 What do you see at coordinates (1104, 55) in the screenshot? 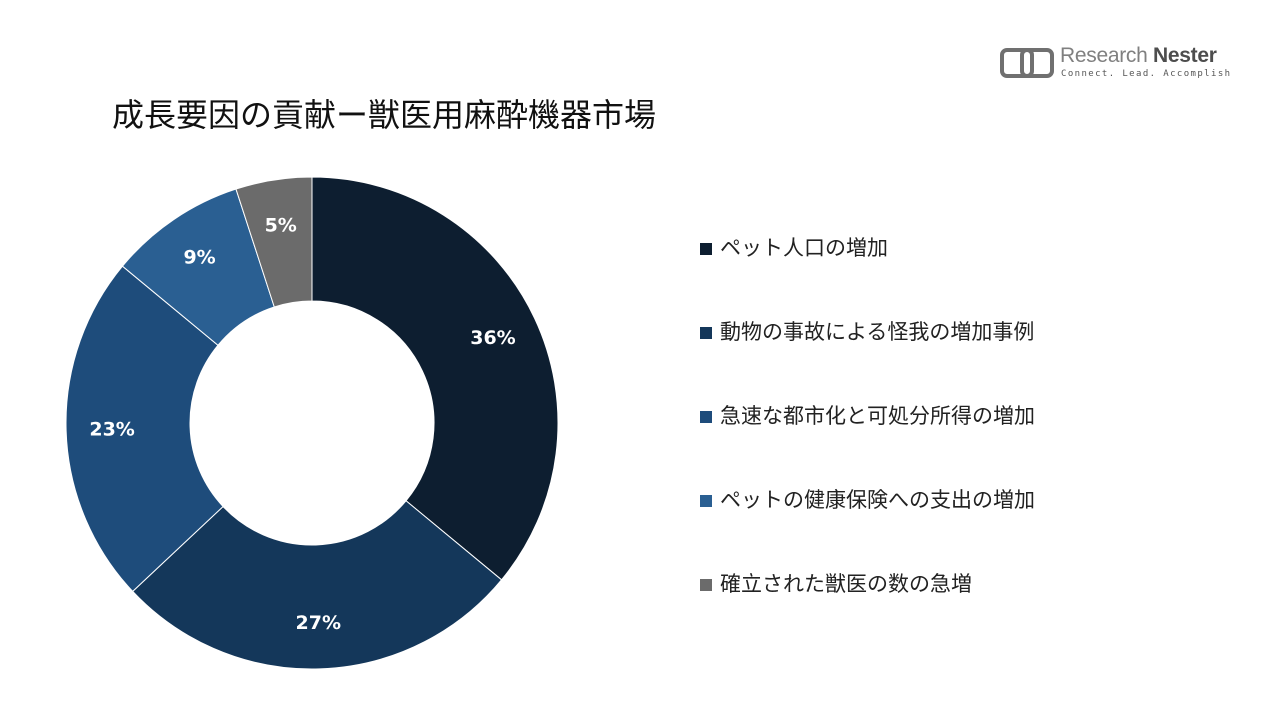
I see `brand-name-light: Research` at bounding box center [1104, 55].